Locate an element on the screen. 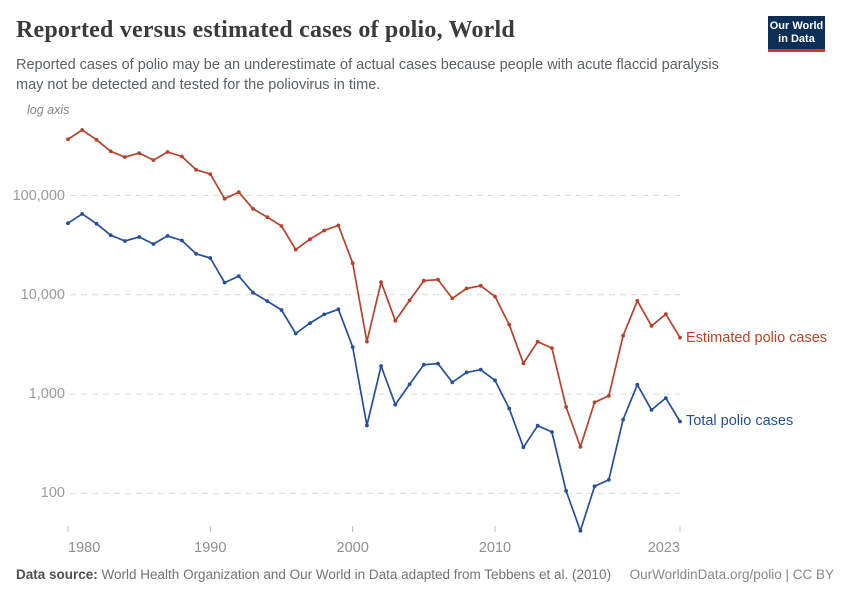  log-axis-note: log axis is located at coordinates (48, 110).